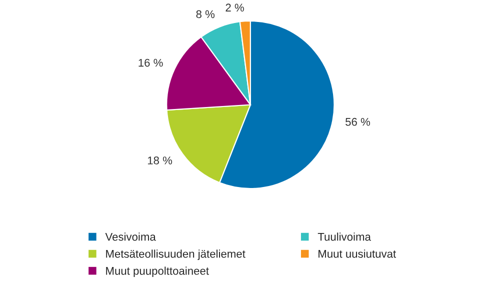 This screenshot has width=491, height=287. I want to click on data-label: 2 %, so click(235, 8).